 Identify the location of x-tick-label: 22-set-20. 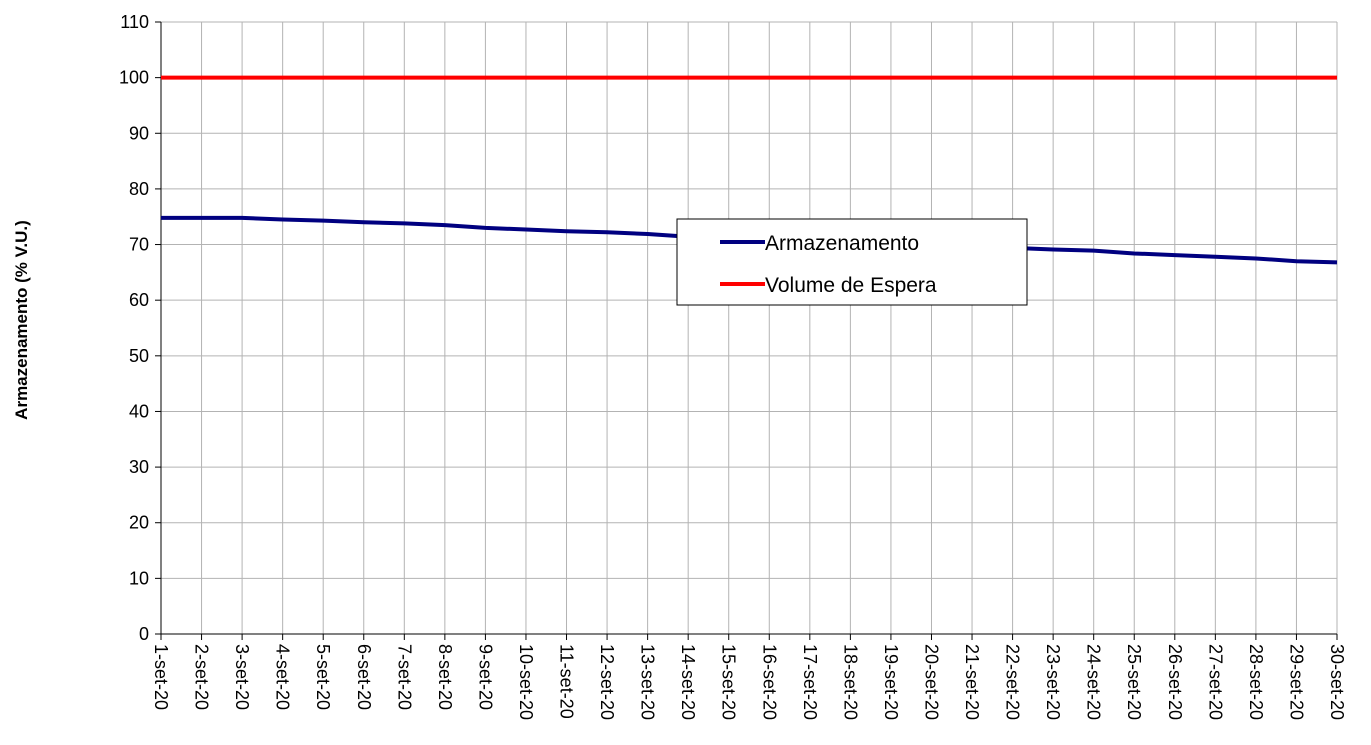
(1013, 682).